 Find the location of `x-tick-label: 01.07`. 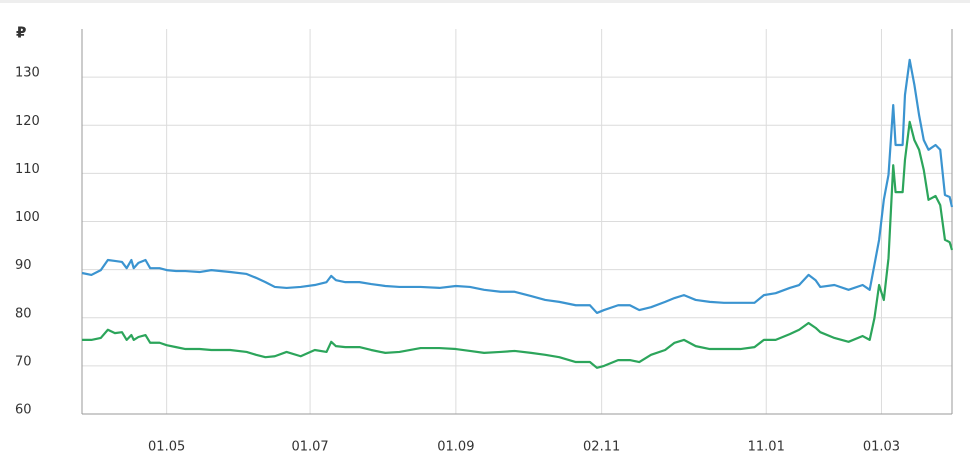

x-tick-label: 01.07 is located at coordinates (309, 447).